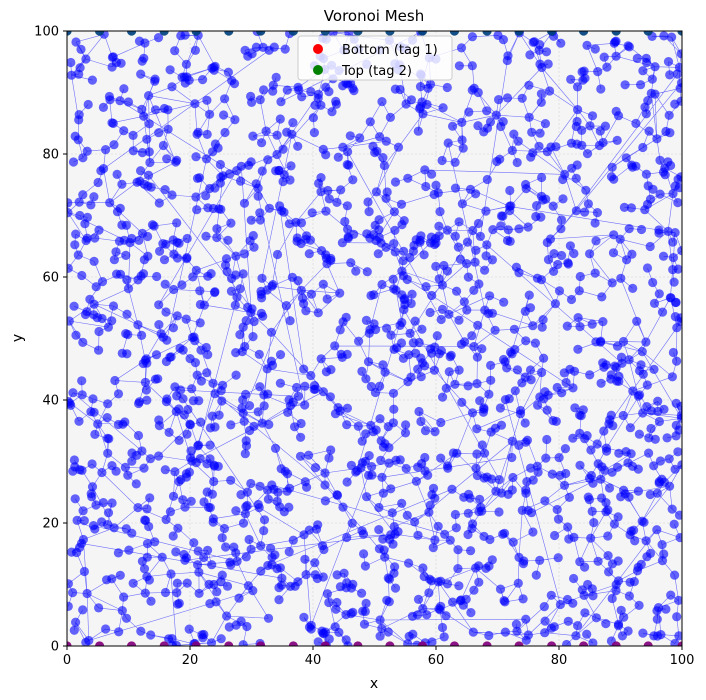 This screenshot has width=706, height=700. I want to click on bottom-boundary-point, so click(358, 643).